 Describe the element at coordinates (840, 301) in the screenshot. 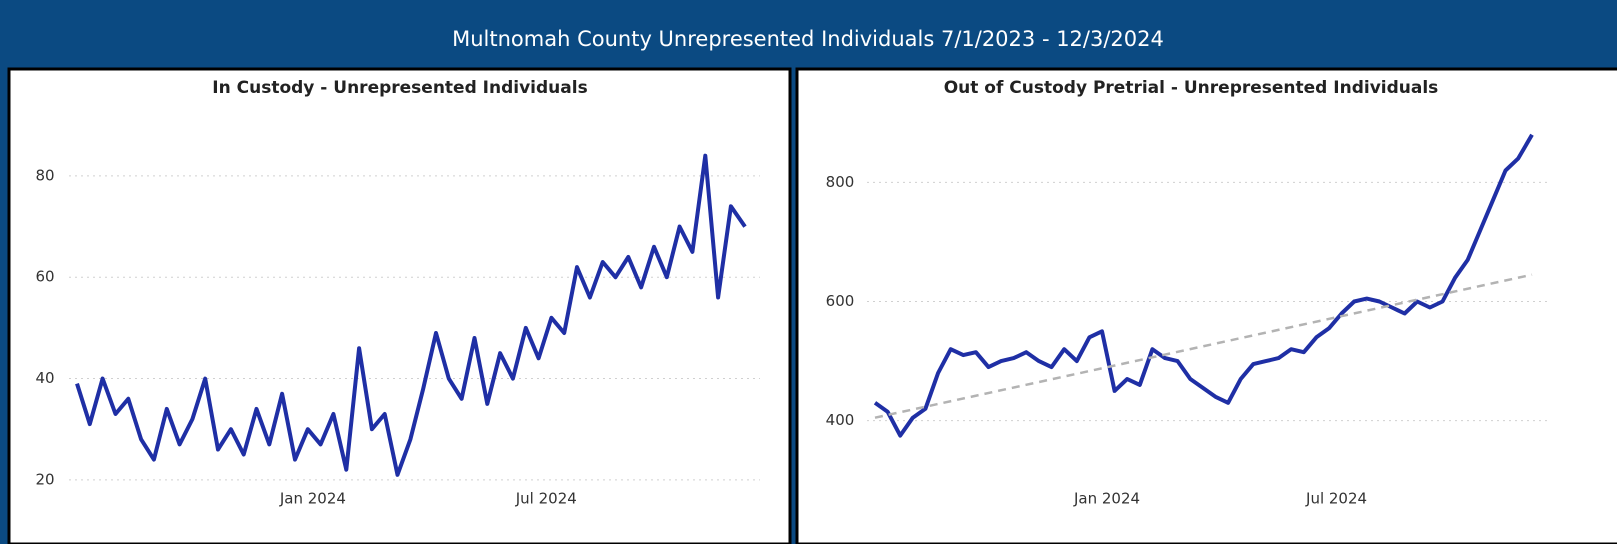

I see `y-tick-label: 600` at that location.